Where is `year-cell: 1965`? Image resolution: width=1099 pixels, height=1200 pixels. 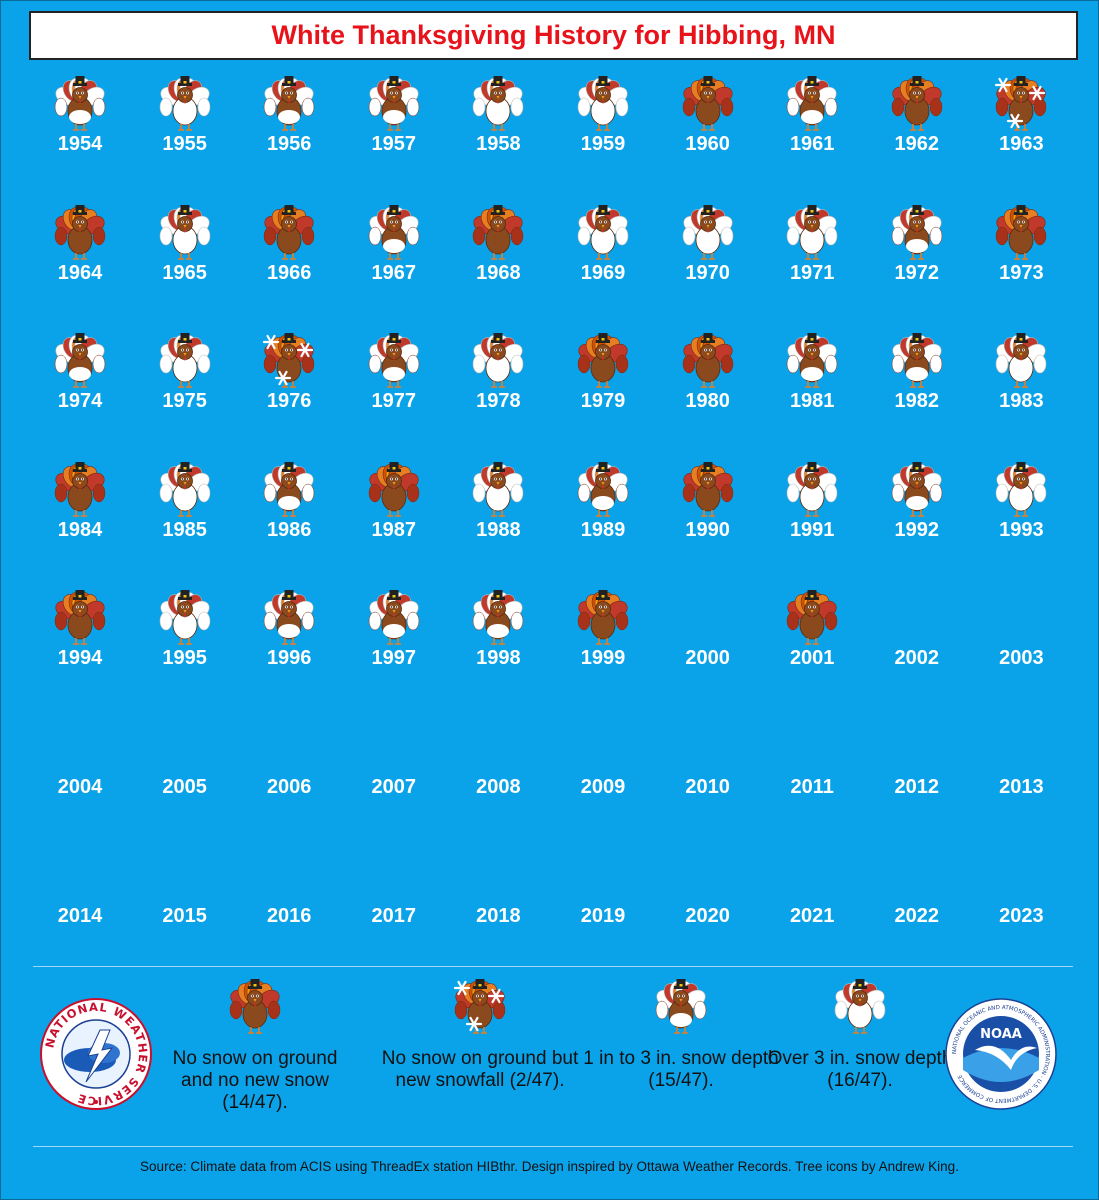 year-cell: 1965 is located at coordinates (185, 266).